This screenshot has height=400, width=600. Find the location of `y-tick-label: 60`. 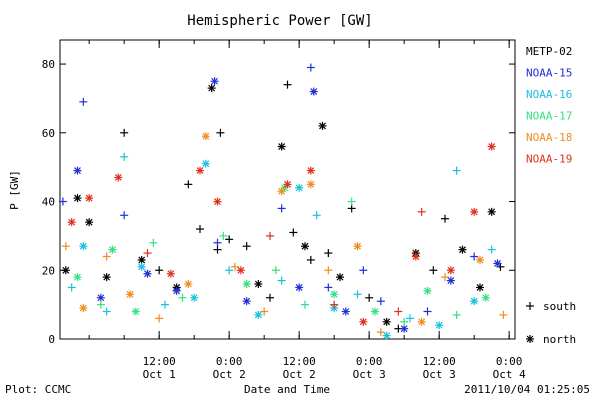

y-tick-label: 60 is located at coordinates (48, 133).